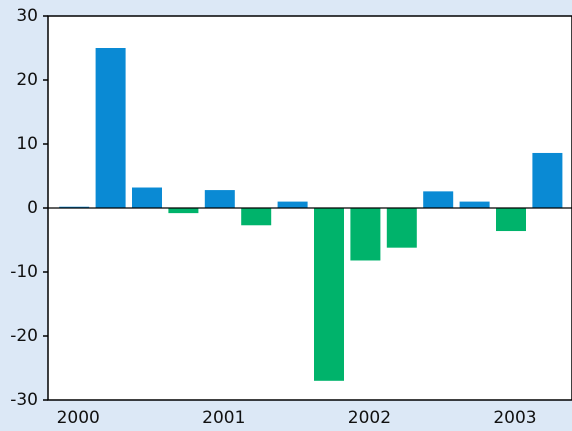 The width and height of the screenshot is (572, 431). What do you see at coordinates (223, 418) in the screenshot?
I see `x-tick-label: 2001` at bounding box center [223, 418].